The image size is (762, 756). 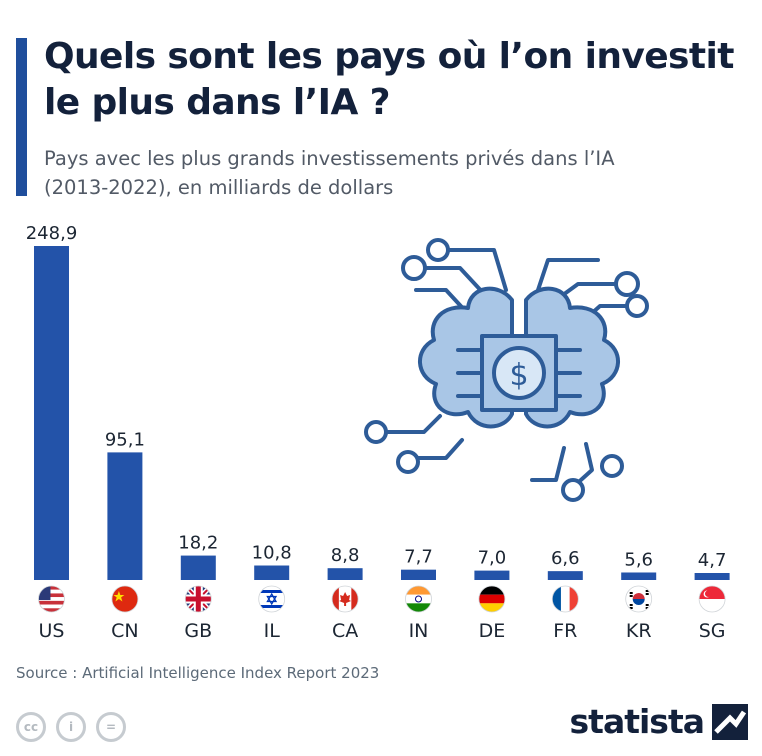 I want to click on value-label-gb: 18,2, so click(x=198, y=543).